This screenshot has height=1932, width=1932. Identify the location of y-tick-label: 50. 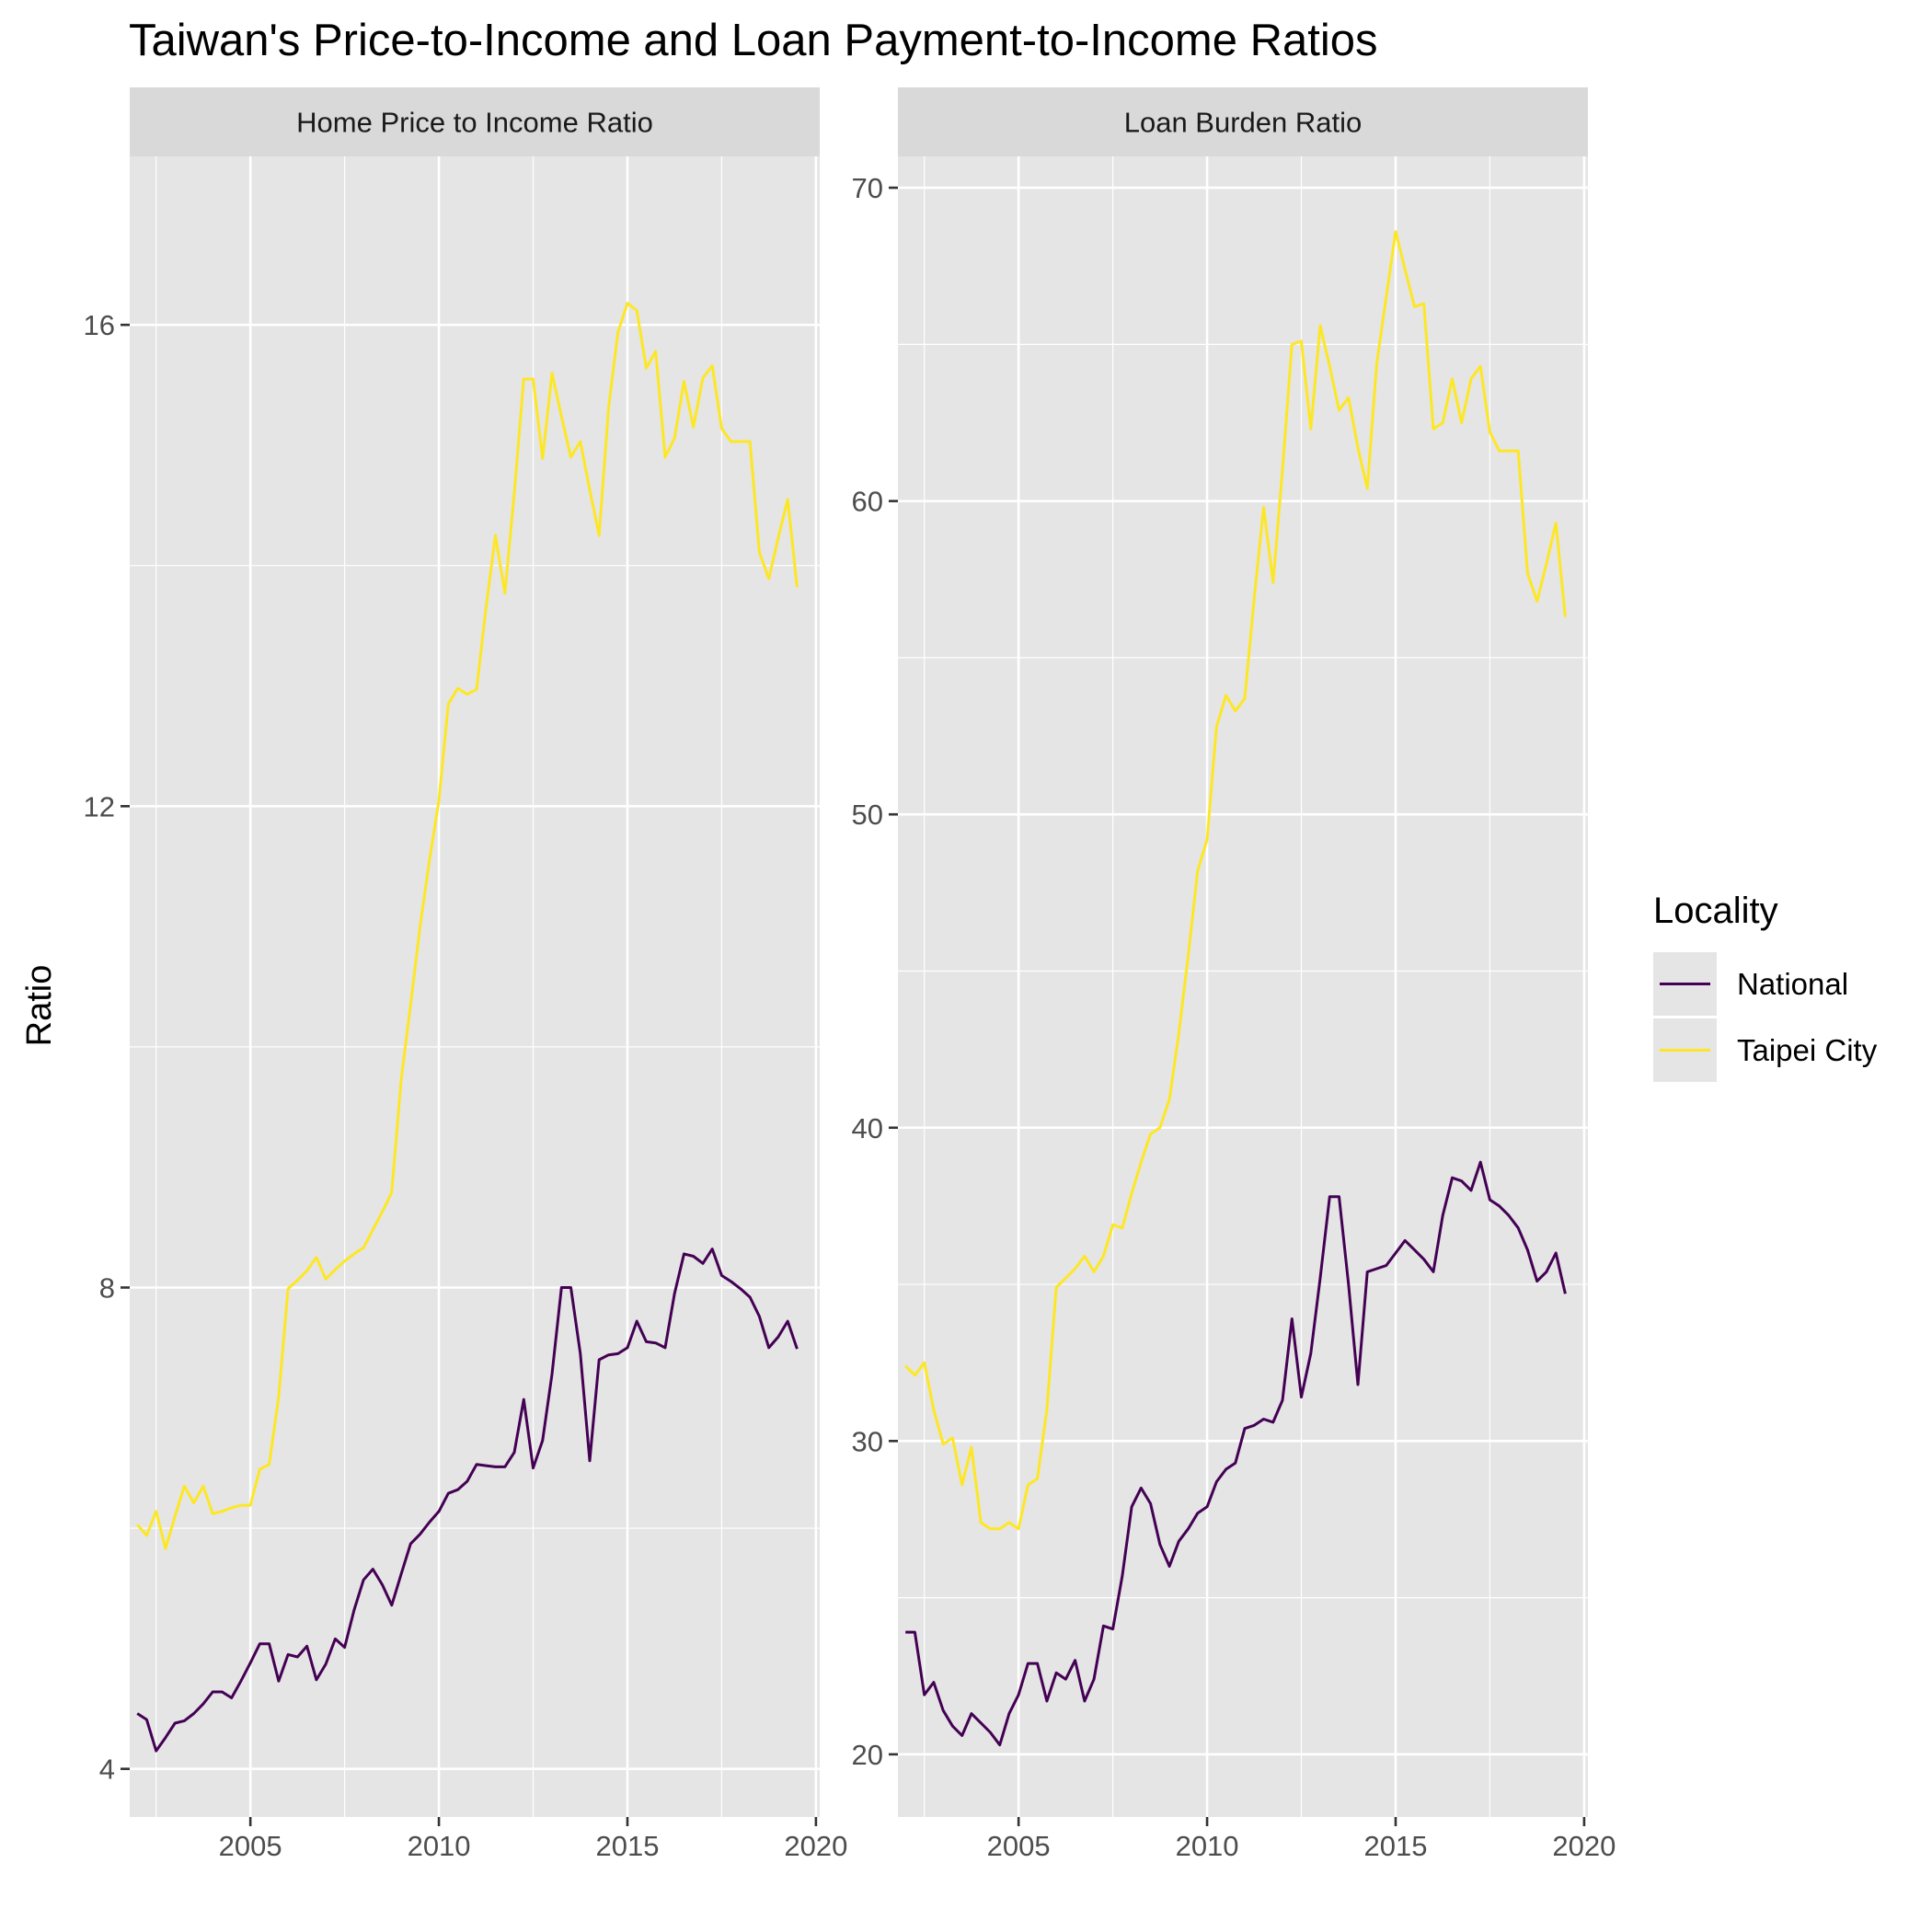
(867, 815).